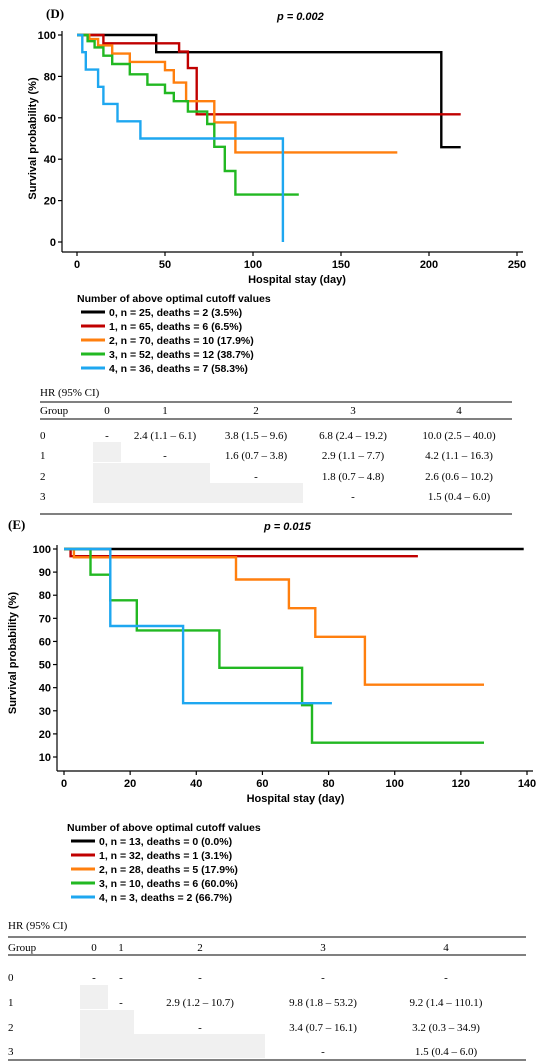  I want to click on legend-label-group-1: 1, n = 32, deaths = 1 (3.1%), so click(165, 856).